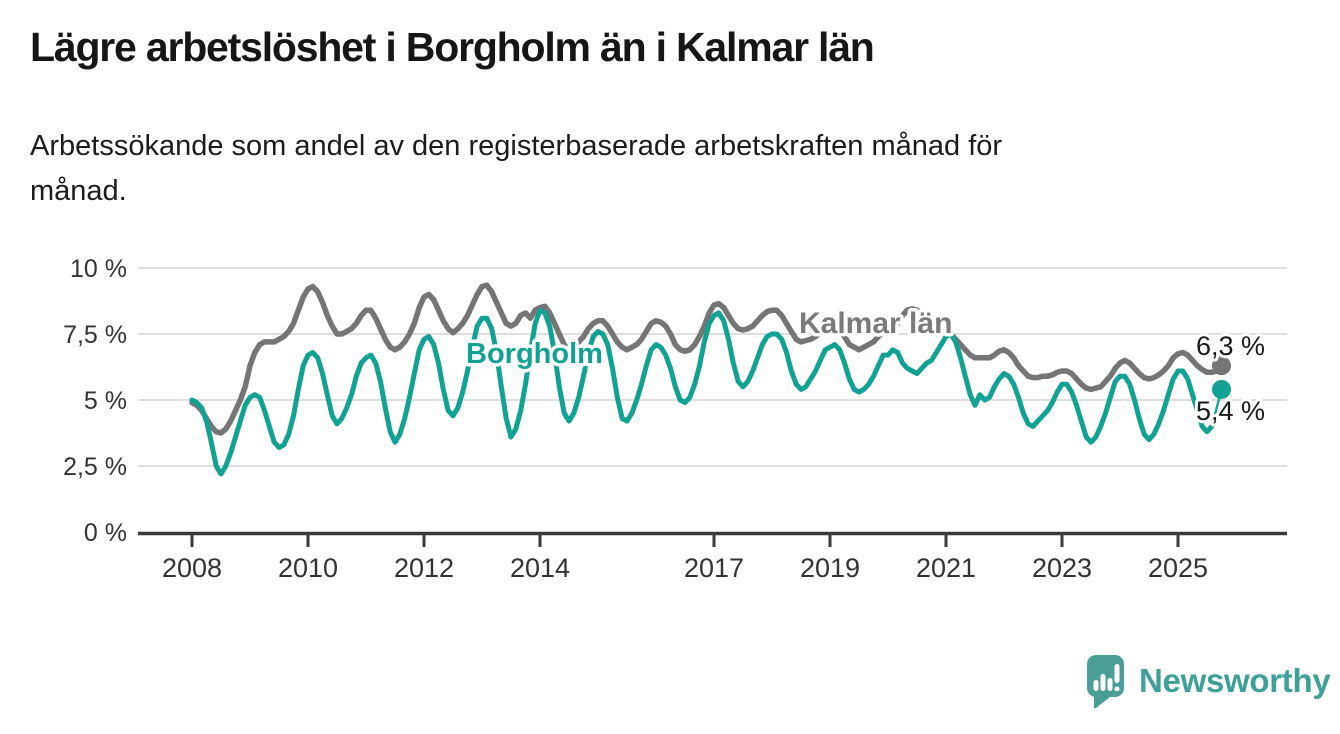 The height and width of the screenshot is (734, 1340). What do you see at coordinates (946, 568) in the screenshot?
I see `x-tick-label: 2021` at bounding box center [946, 568].